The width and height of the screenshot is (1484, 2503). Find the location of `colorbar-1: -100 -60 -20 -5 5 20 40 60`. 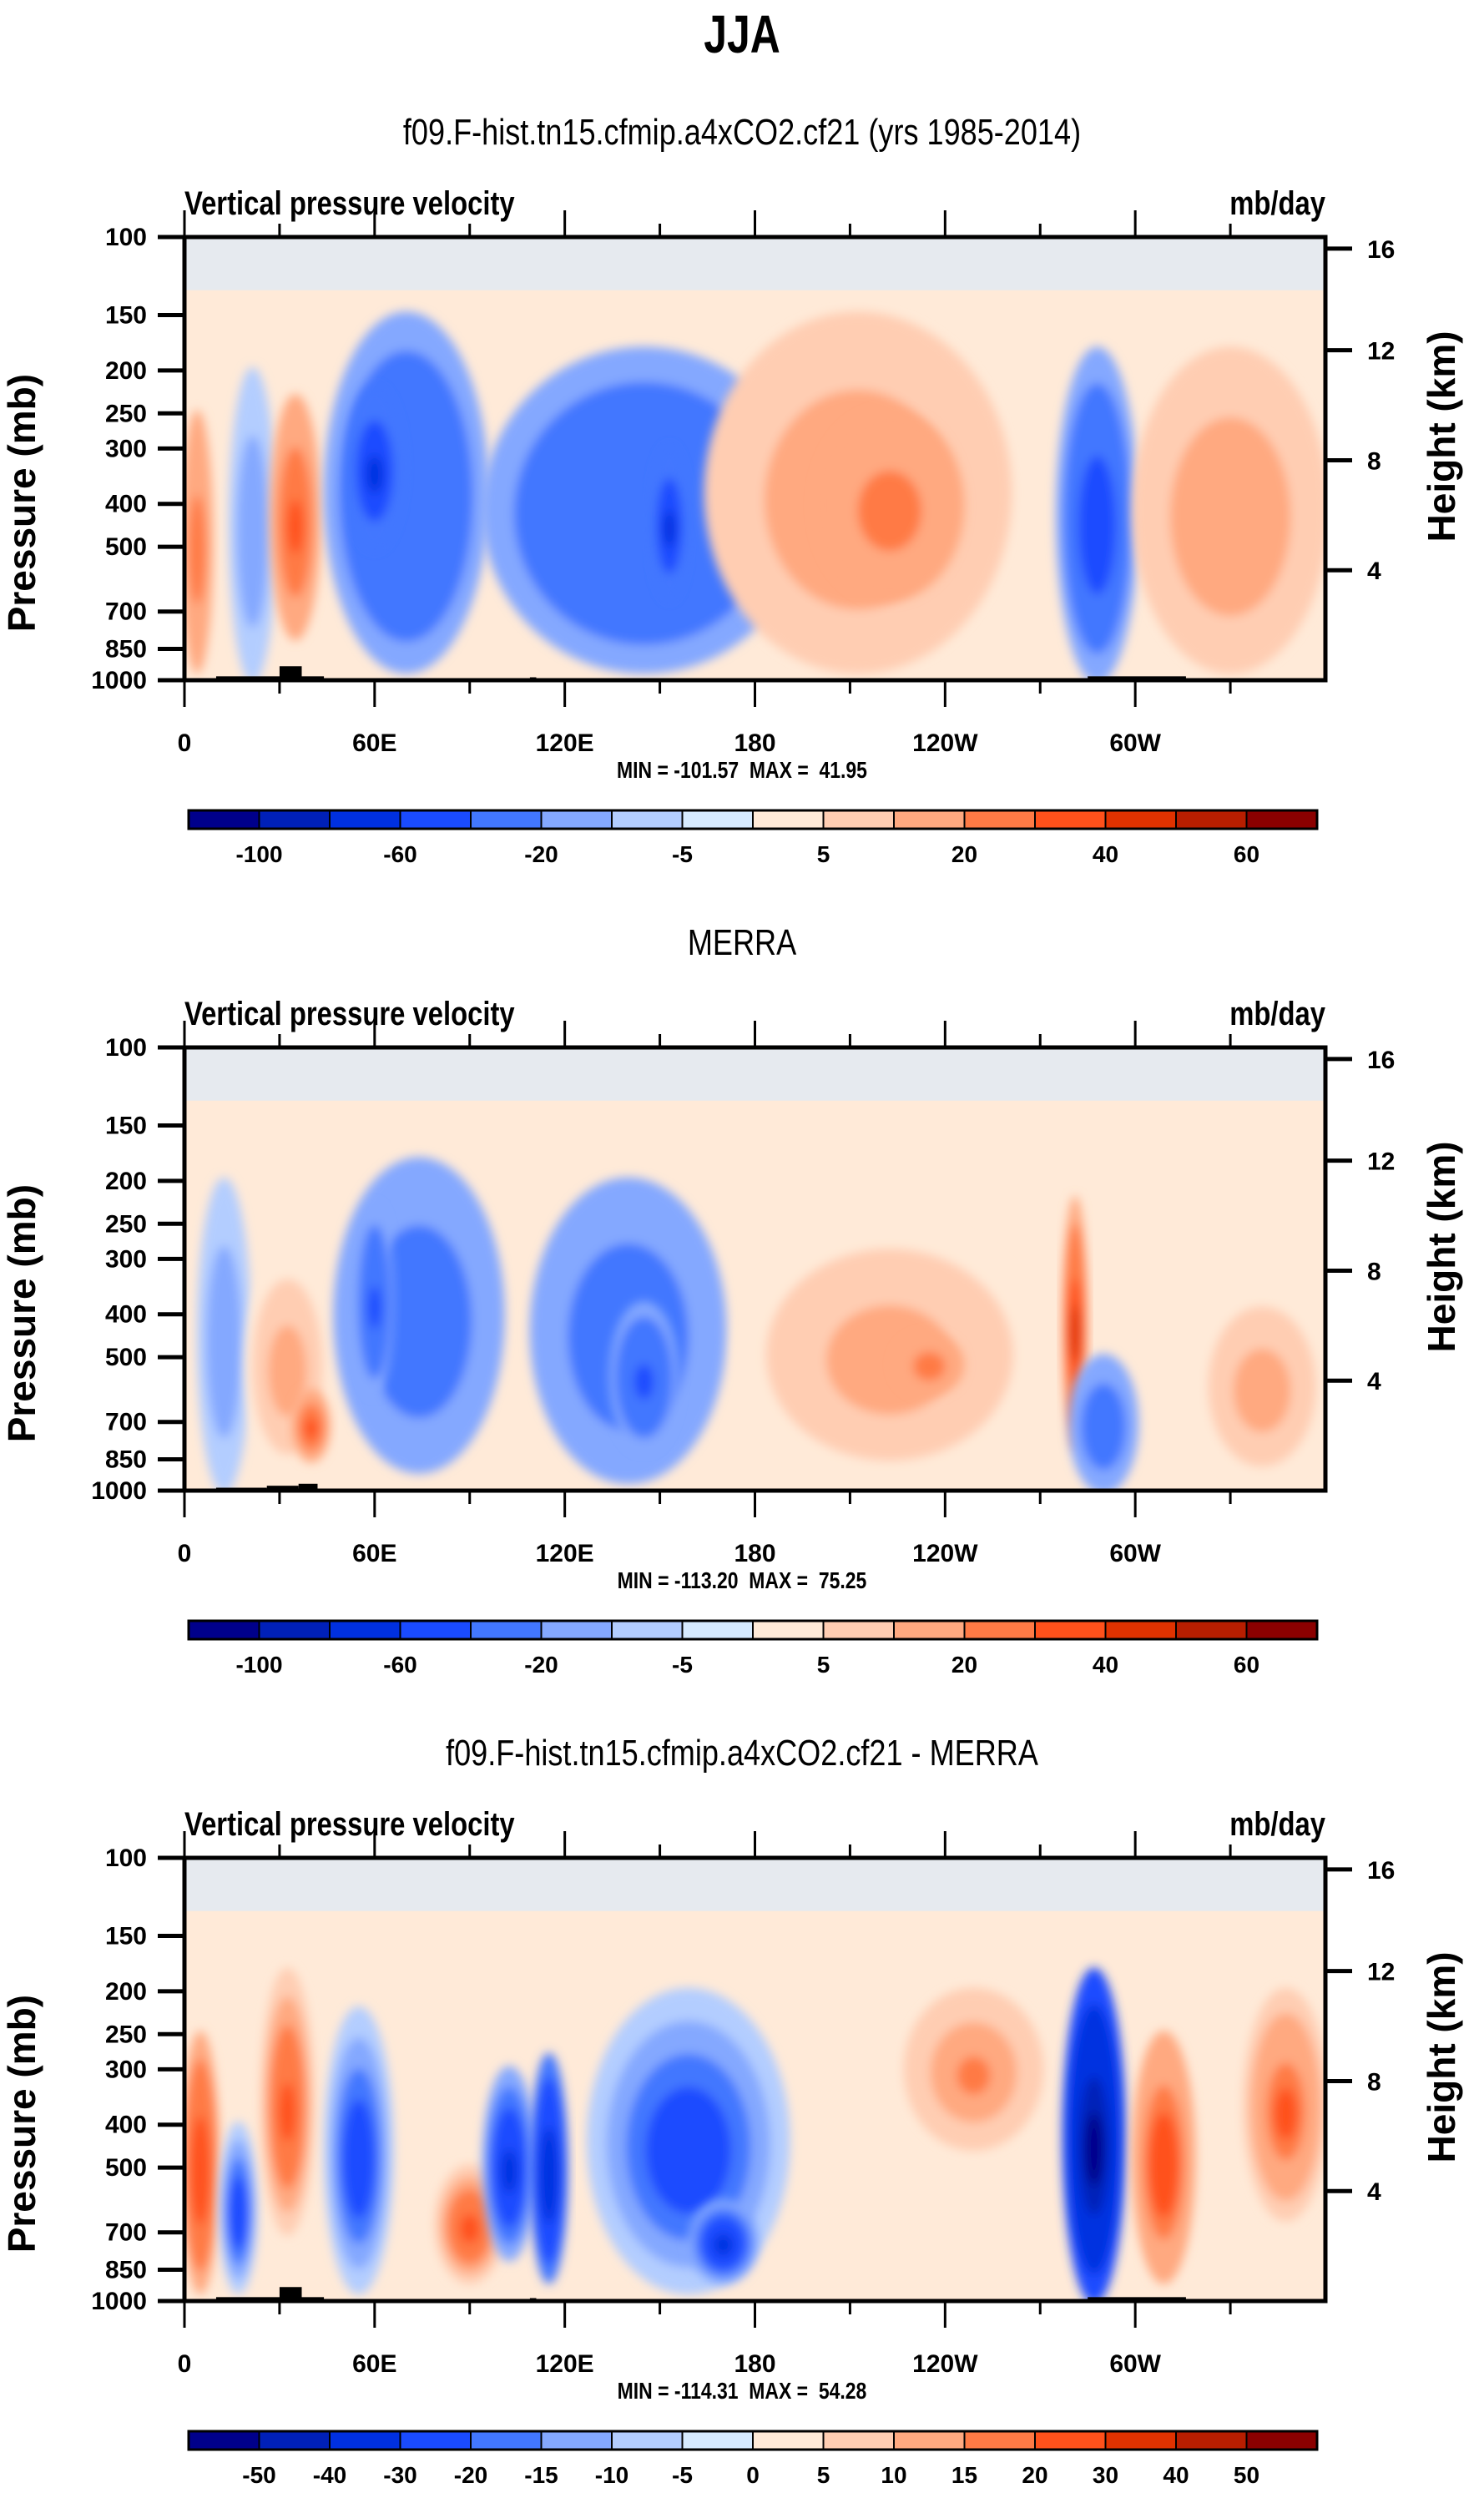

colorbar-1: -100 -60 -20 -5 5 20 40 60 is located at coordinates (753, 838).